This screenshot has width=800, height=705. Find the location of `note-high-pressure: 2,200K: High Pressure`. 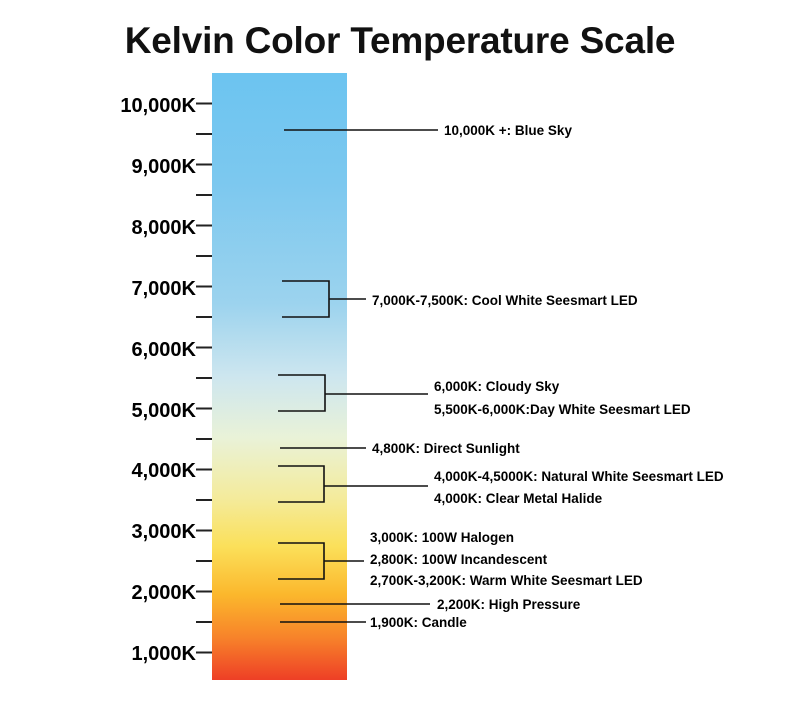

note-high-pressure: 2,200K: High Pressure is located at coordinates (509, 604).